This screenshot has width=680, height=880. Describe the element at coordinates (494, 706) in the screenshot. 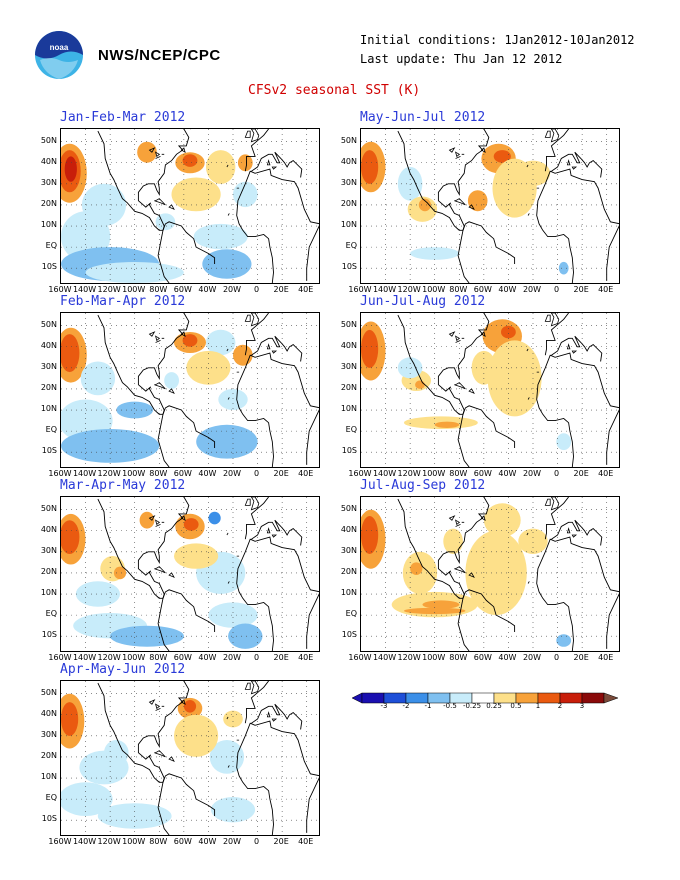

I see `colorbar-label: 0.25` at that location.